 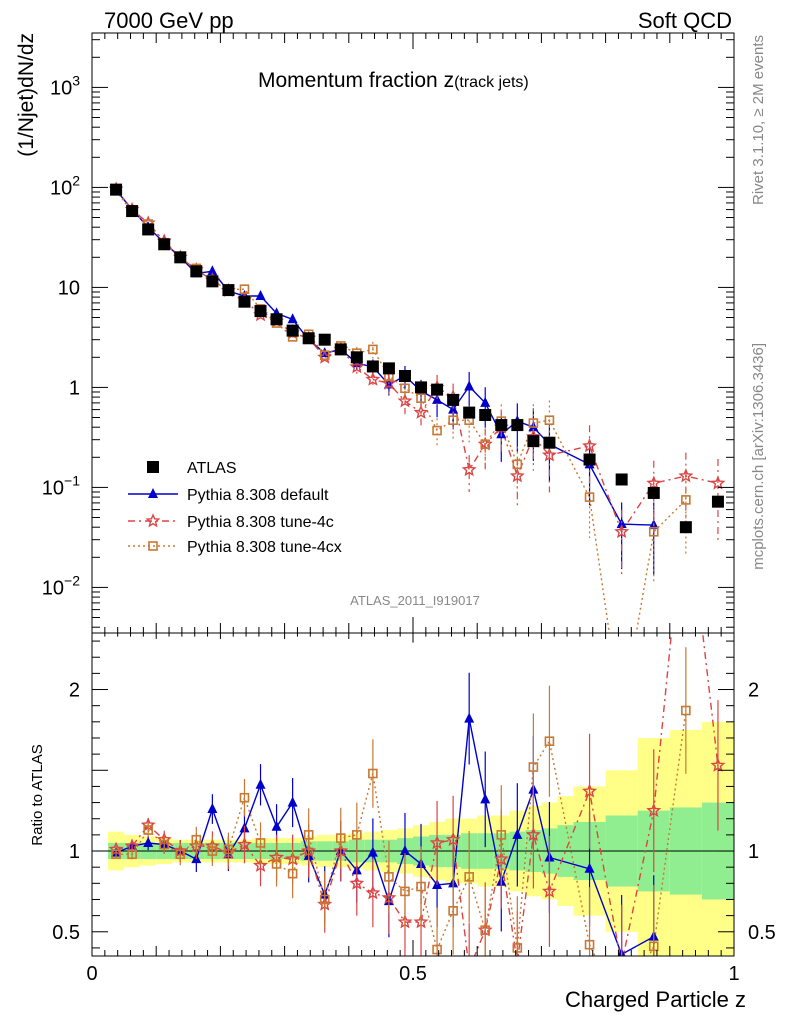 I want to click on header-left: 7000 GeV pp, so click(x=169, y=20).